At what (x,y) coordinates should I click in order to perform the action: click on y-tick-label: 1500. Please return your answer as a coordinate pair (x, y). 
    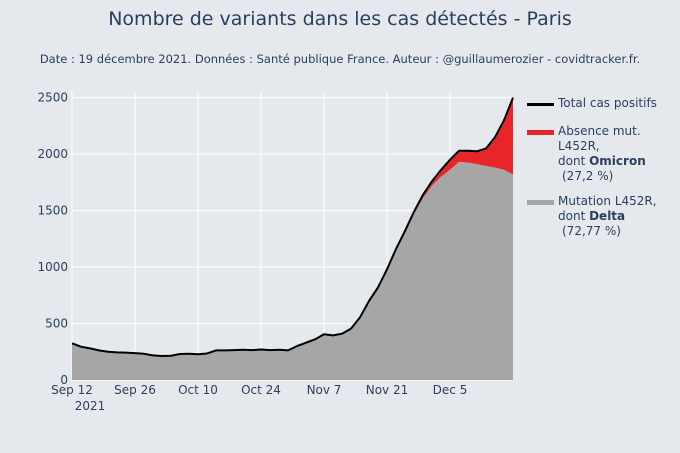
    Looking at the image, I should click on (52, 211).